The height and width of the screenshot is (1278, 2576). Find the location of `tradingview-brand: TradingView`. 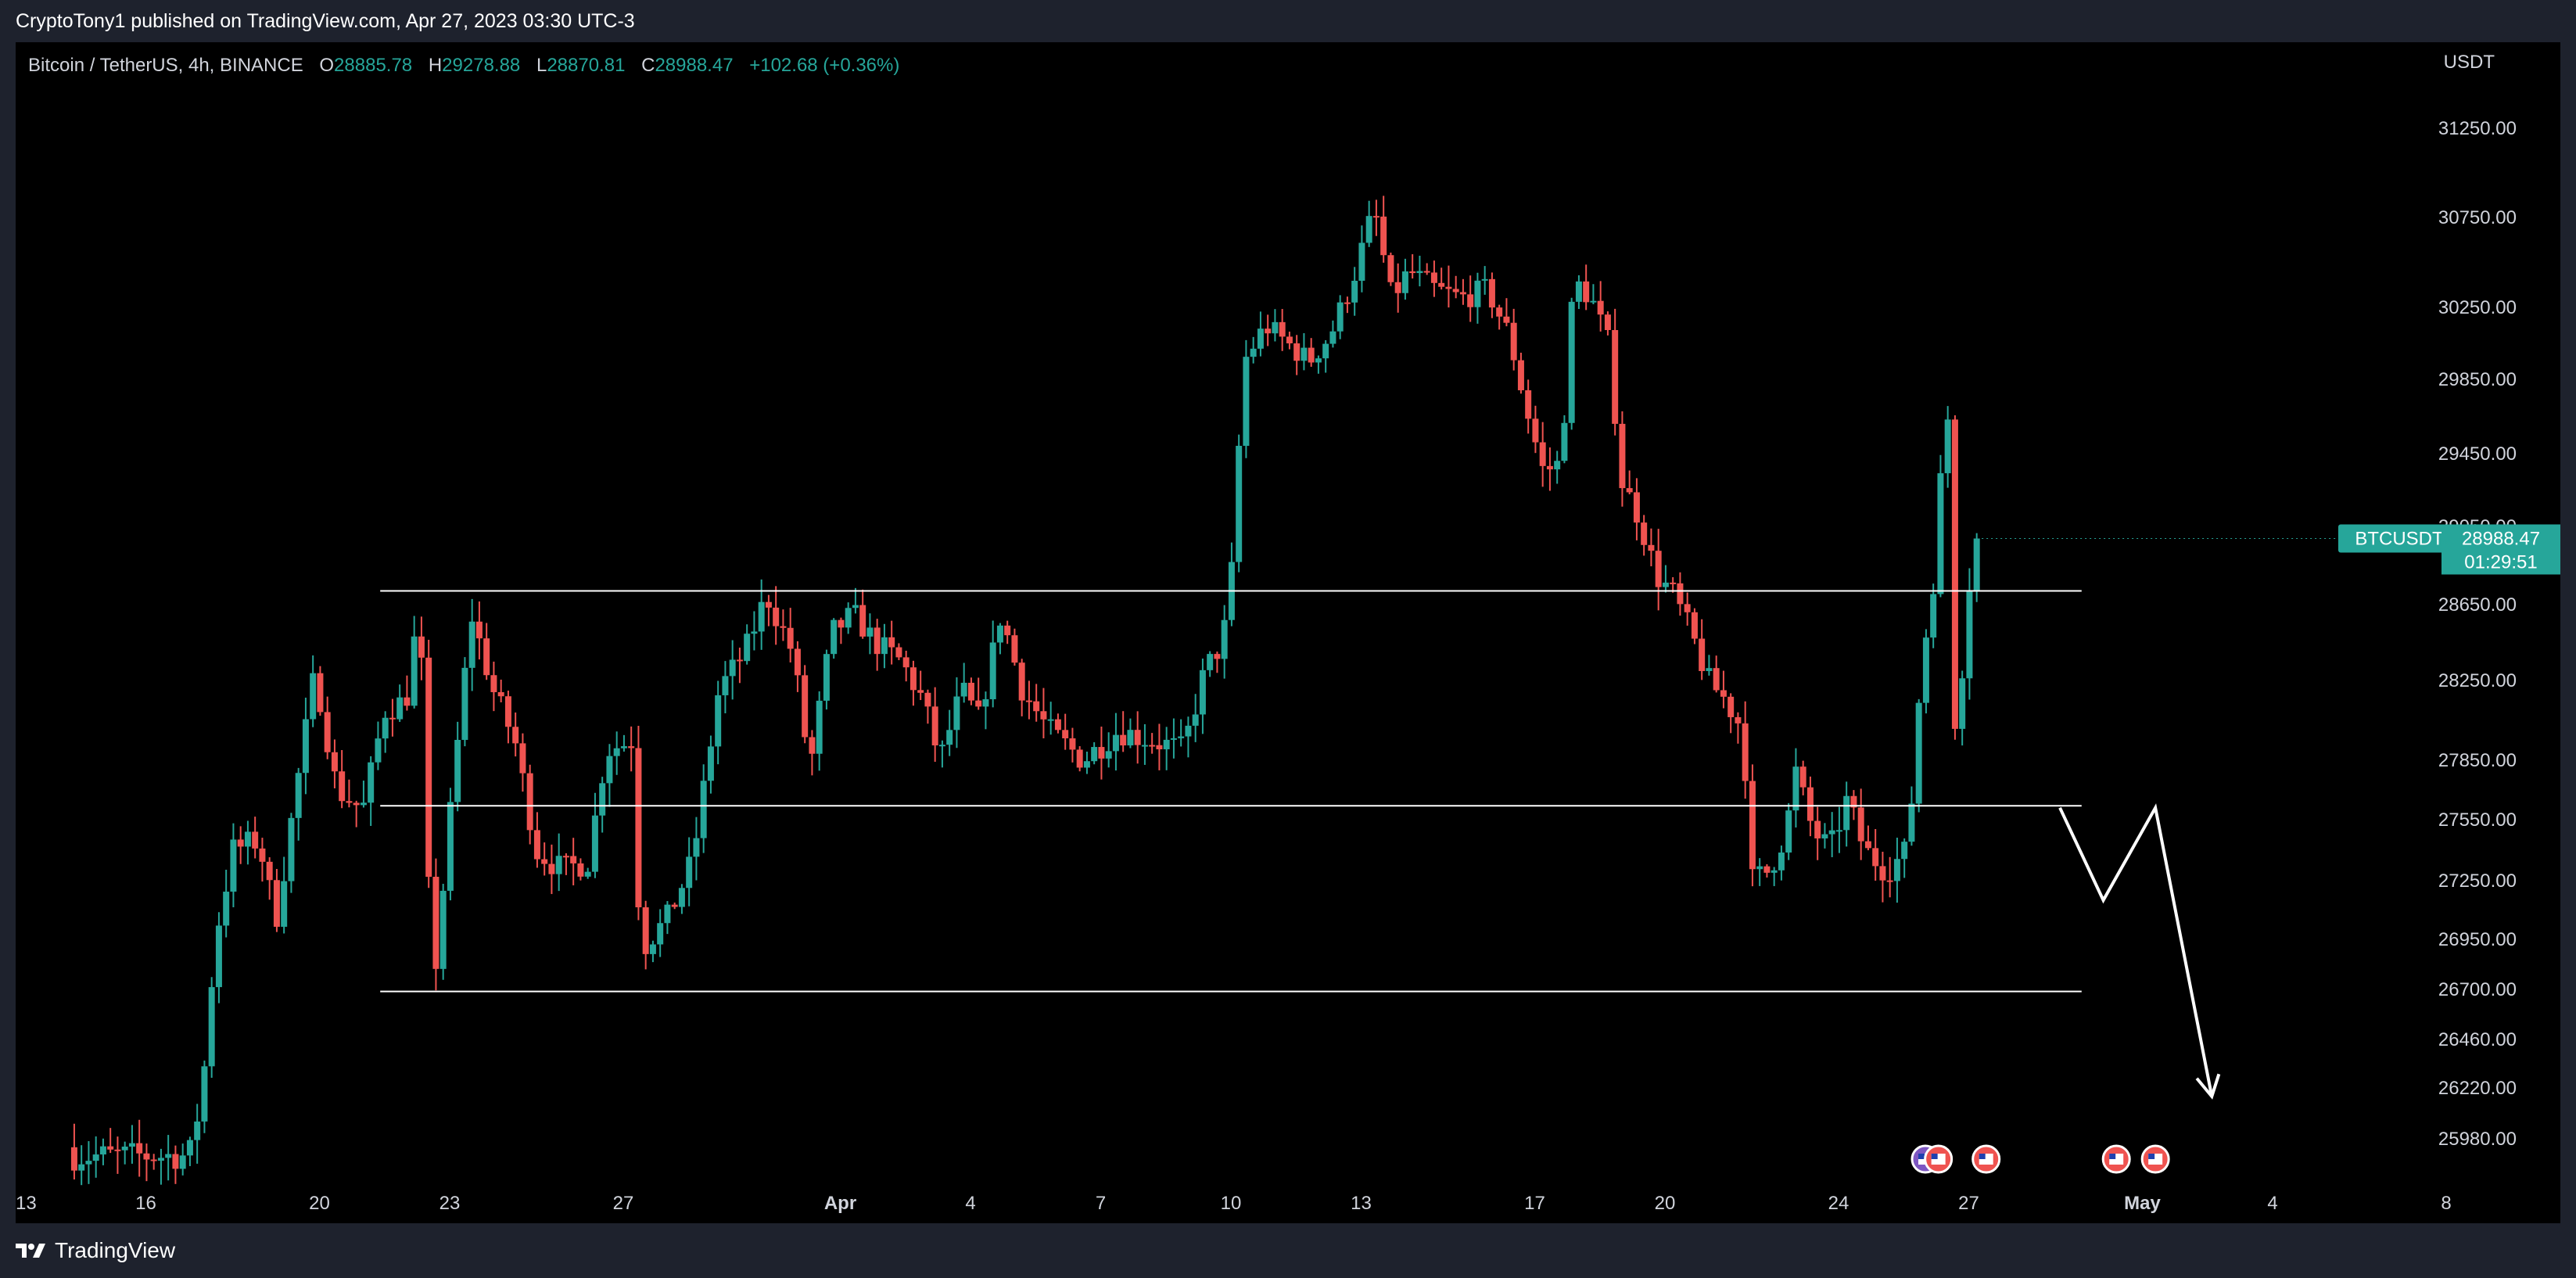

tradingview-brand: TradingView is located at coordinates (95, 1250).